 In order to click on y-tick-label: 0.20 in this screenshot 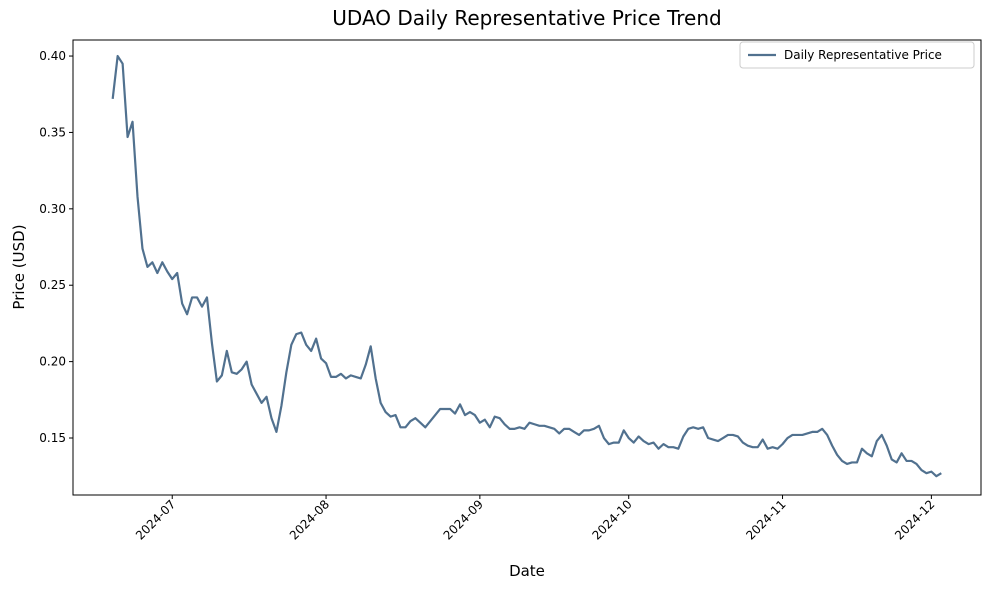, I will do `click(52, 362)`.